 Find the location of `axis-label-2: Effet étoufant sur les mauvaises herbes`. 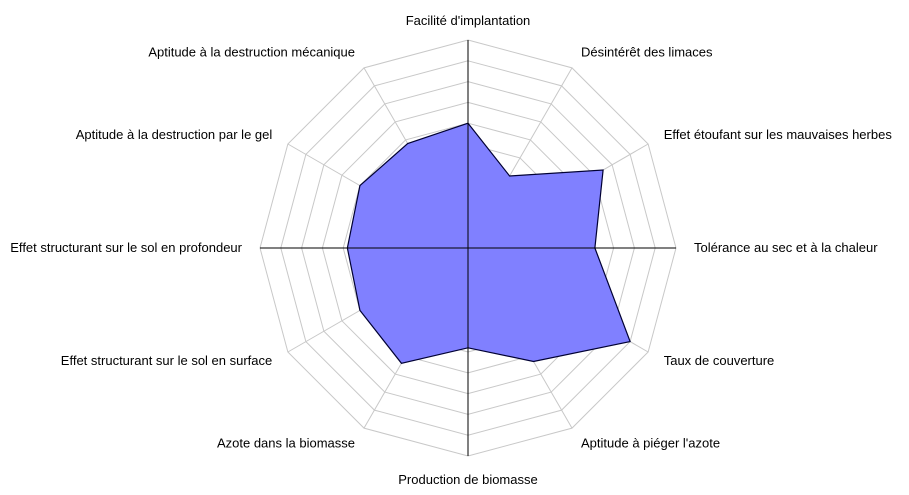

axis-label-2: Effet étoufant sur les mauvaises herbes is located at coordinates (778, 134).